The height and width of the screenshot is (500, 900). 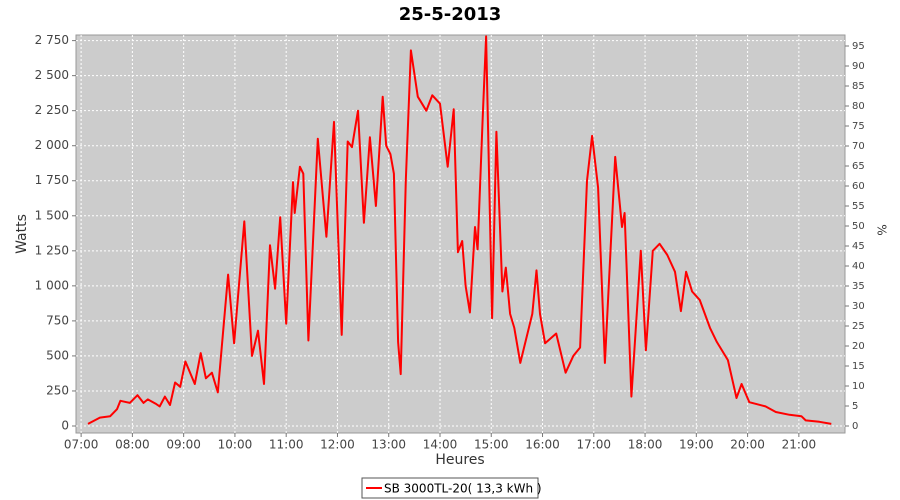 I want to click on y2-tick-label: 65, so click(x=858, y=166).